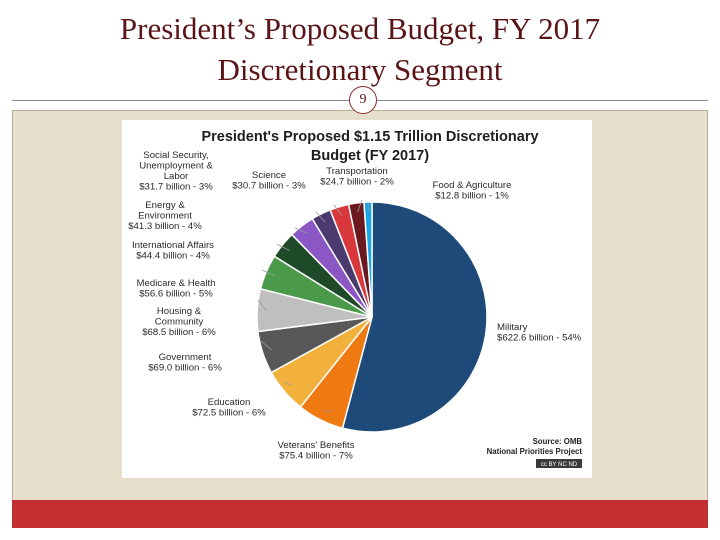  What do you see at coordinates (363, 100) in the screenshot?
I see `page-number: 9` at bounding box center [363, 100].